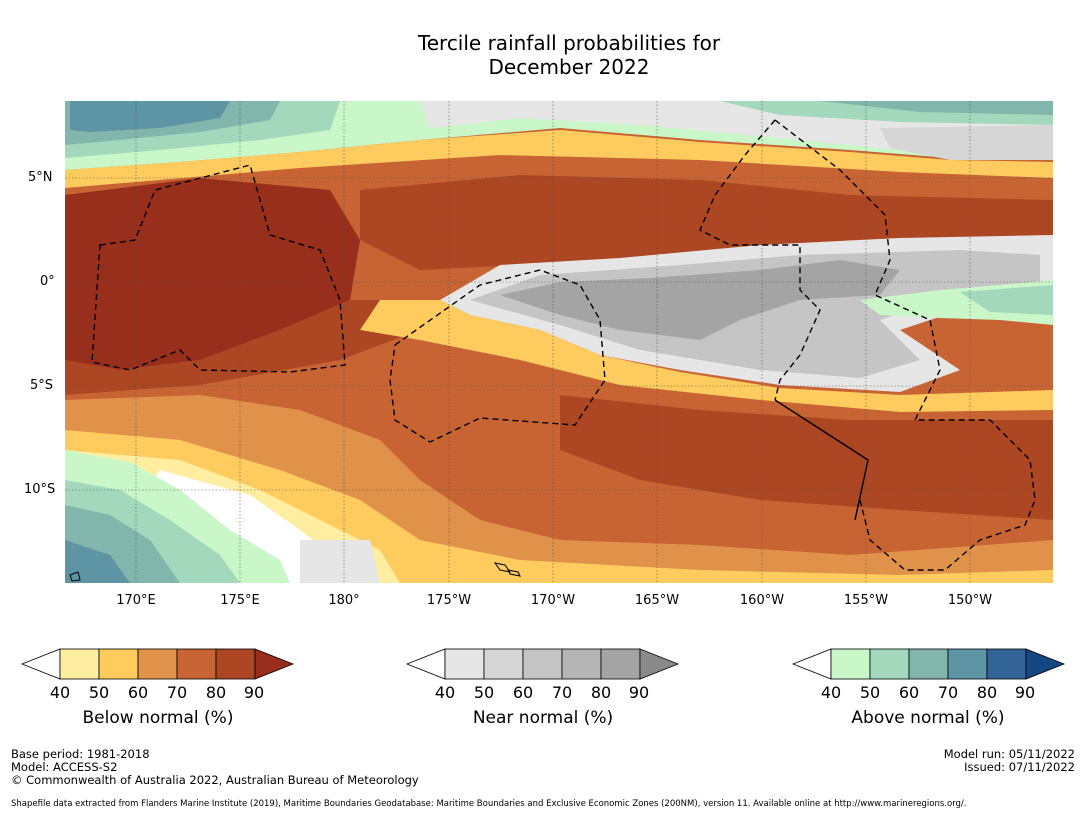 Image resolution: width=1085 pixels, height=816 pixels. I want to click on cbar-near-arrow-high, so click(659, 664).